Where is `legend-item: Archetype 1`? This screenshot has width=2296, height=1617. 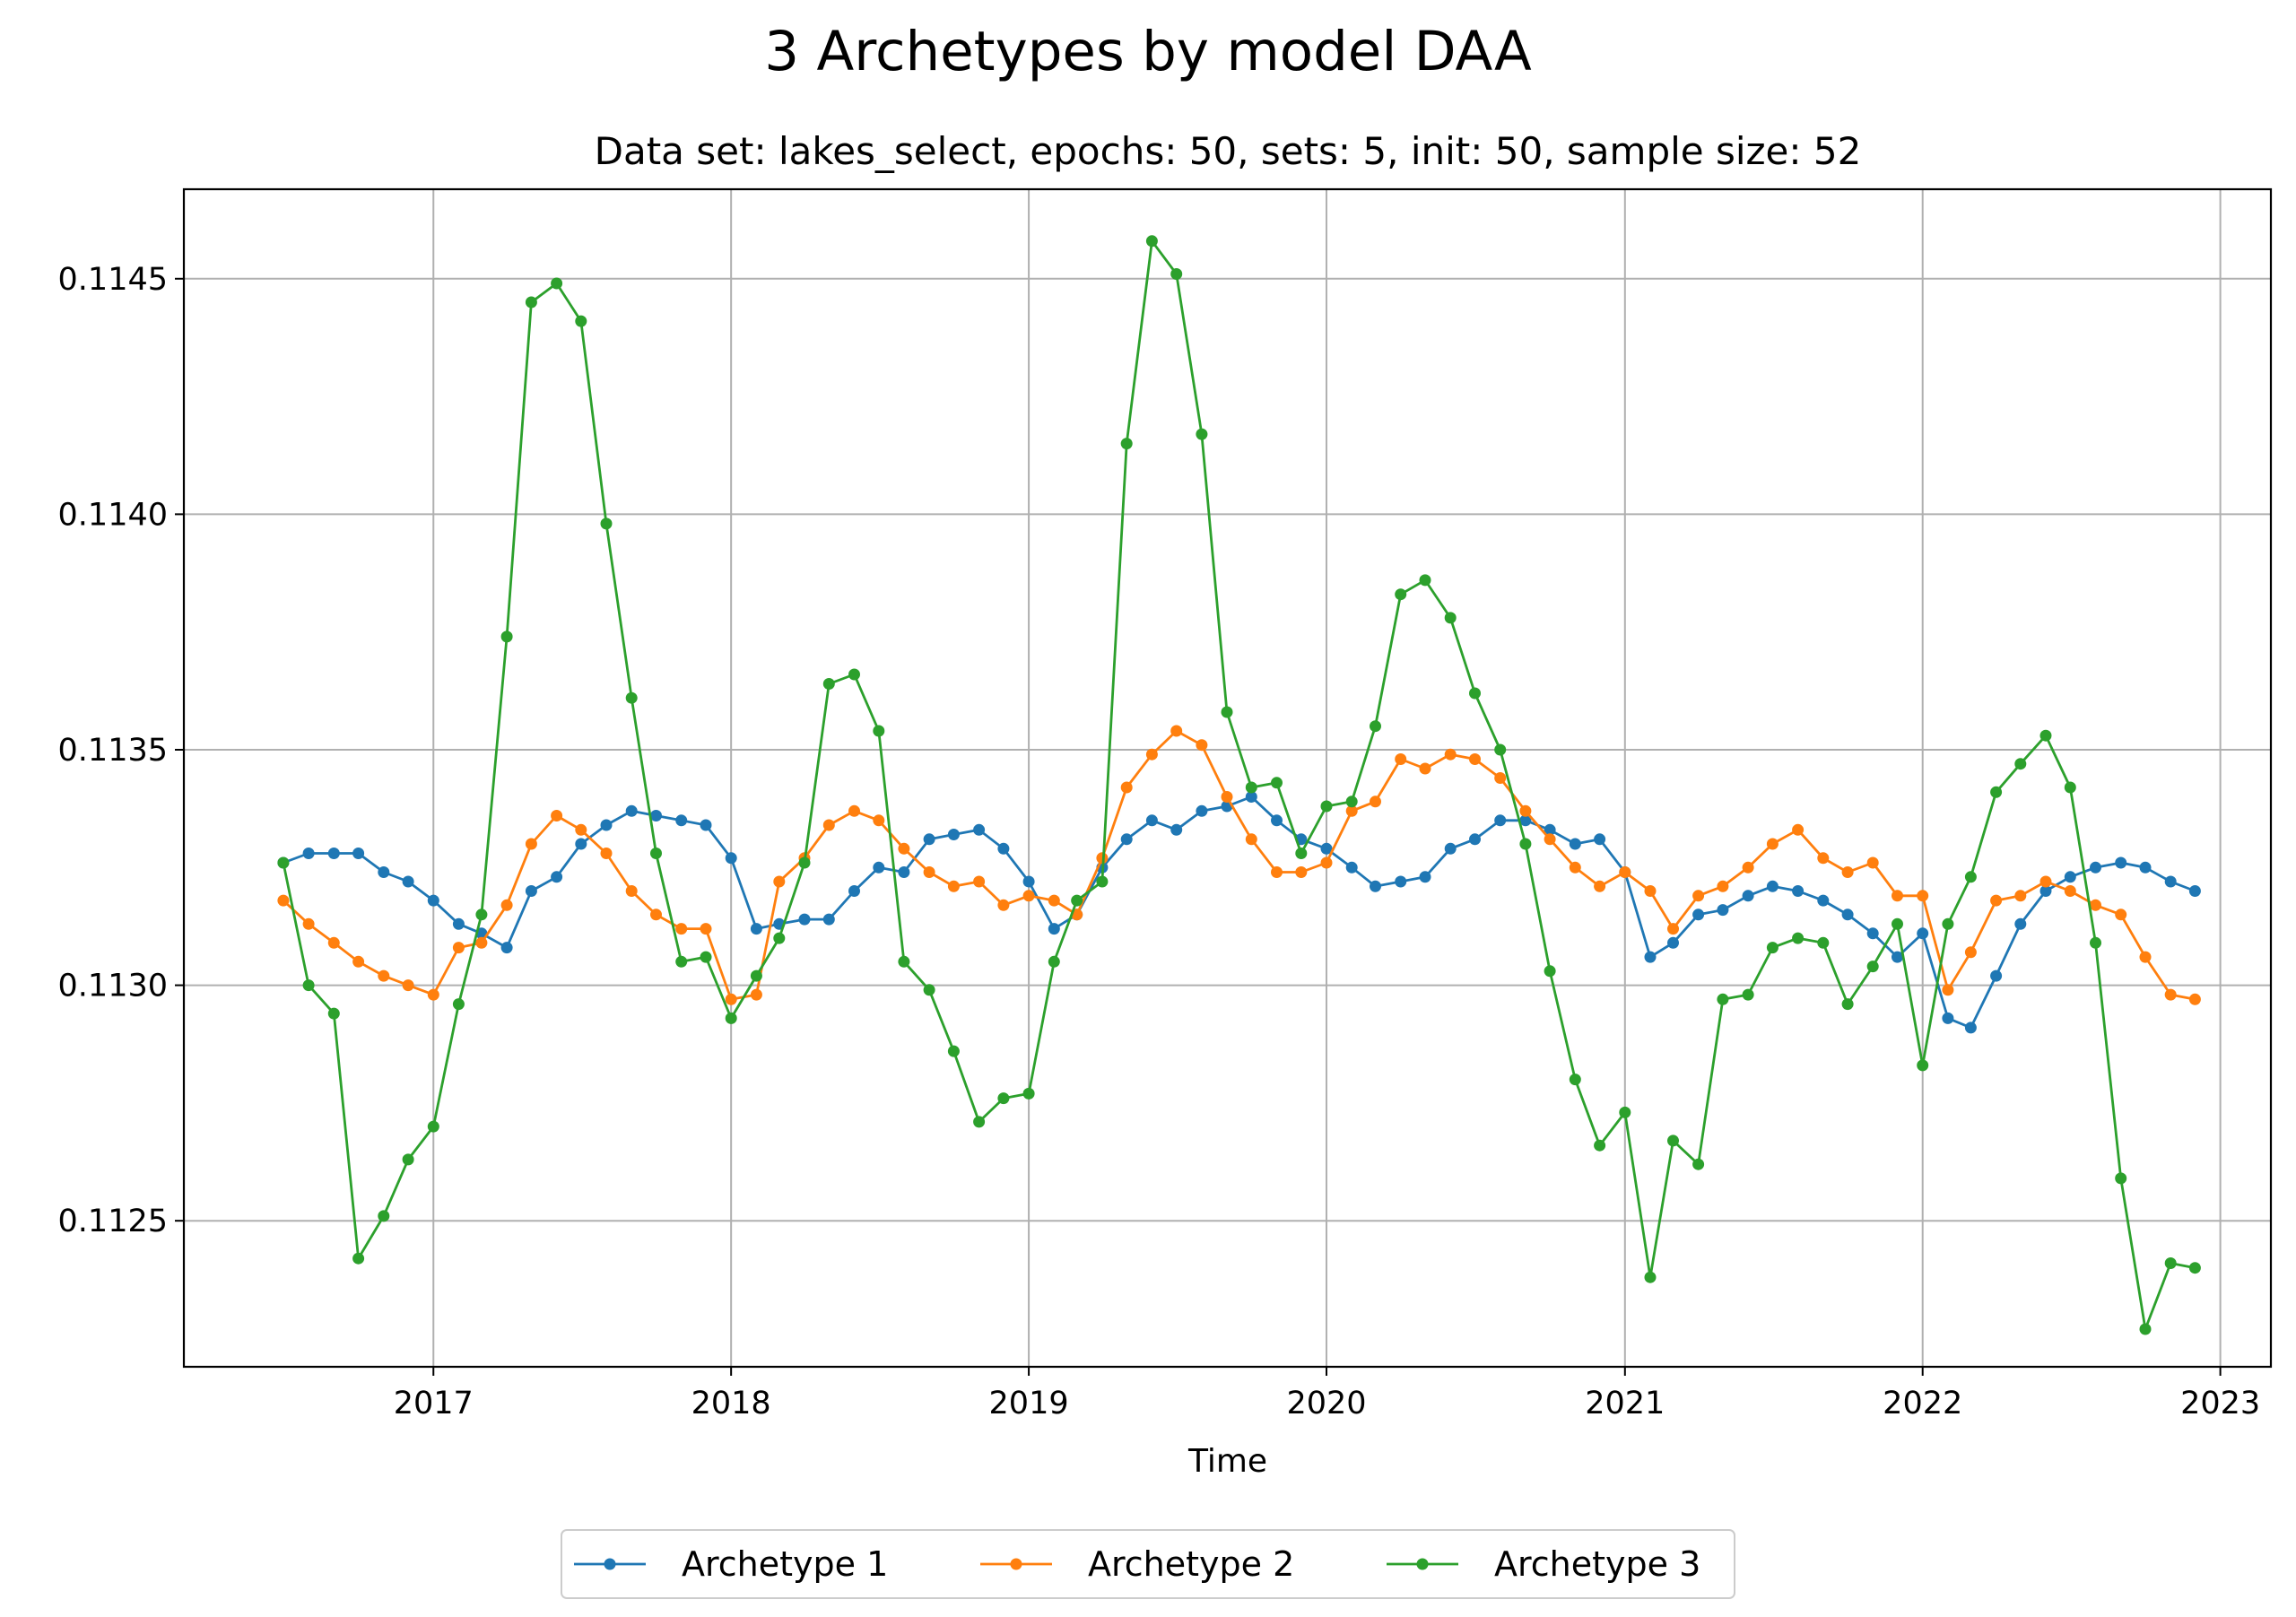 legend-item: Archetype 1 is located at coordinates (731, 1564).